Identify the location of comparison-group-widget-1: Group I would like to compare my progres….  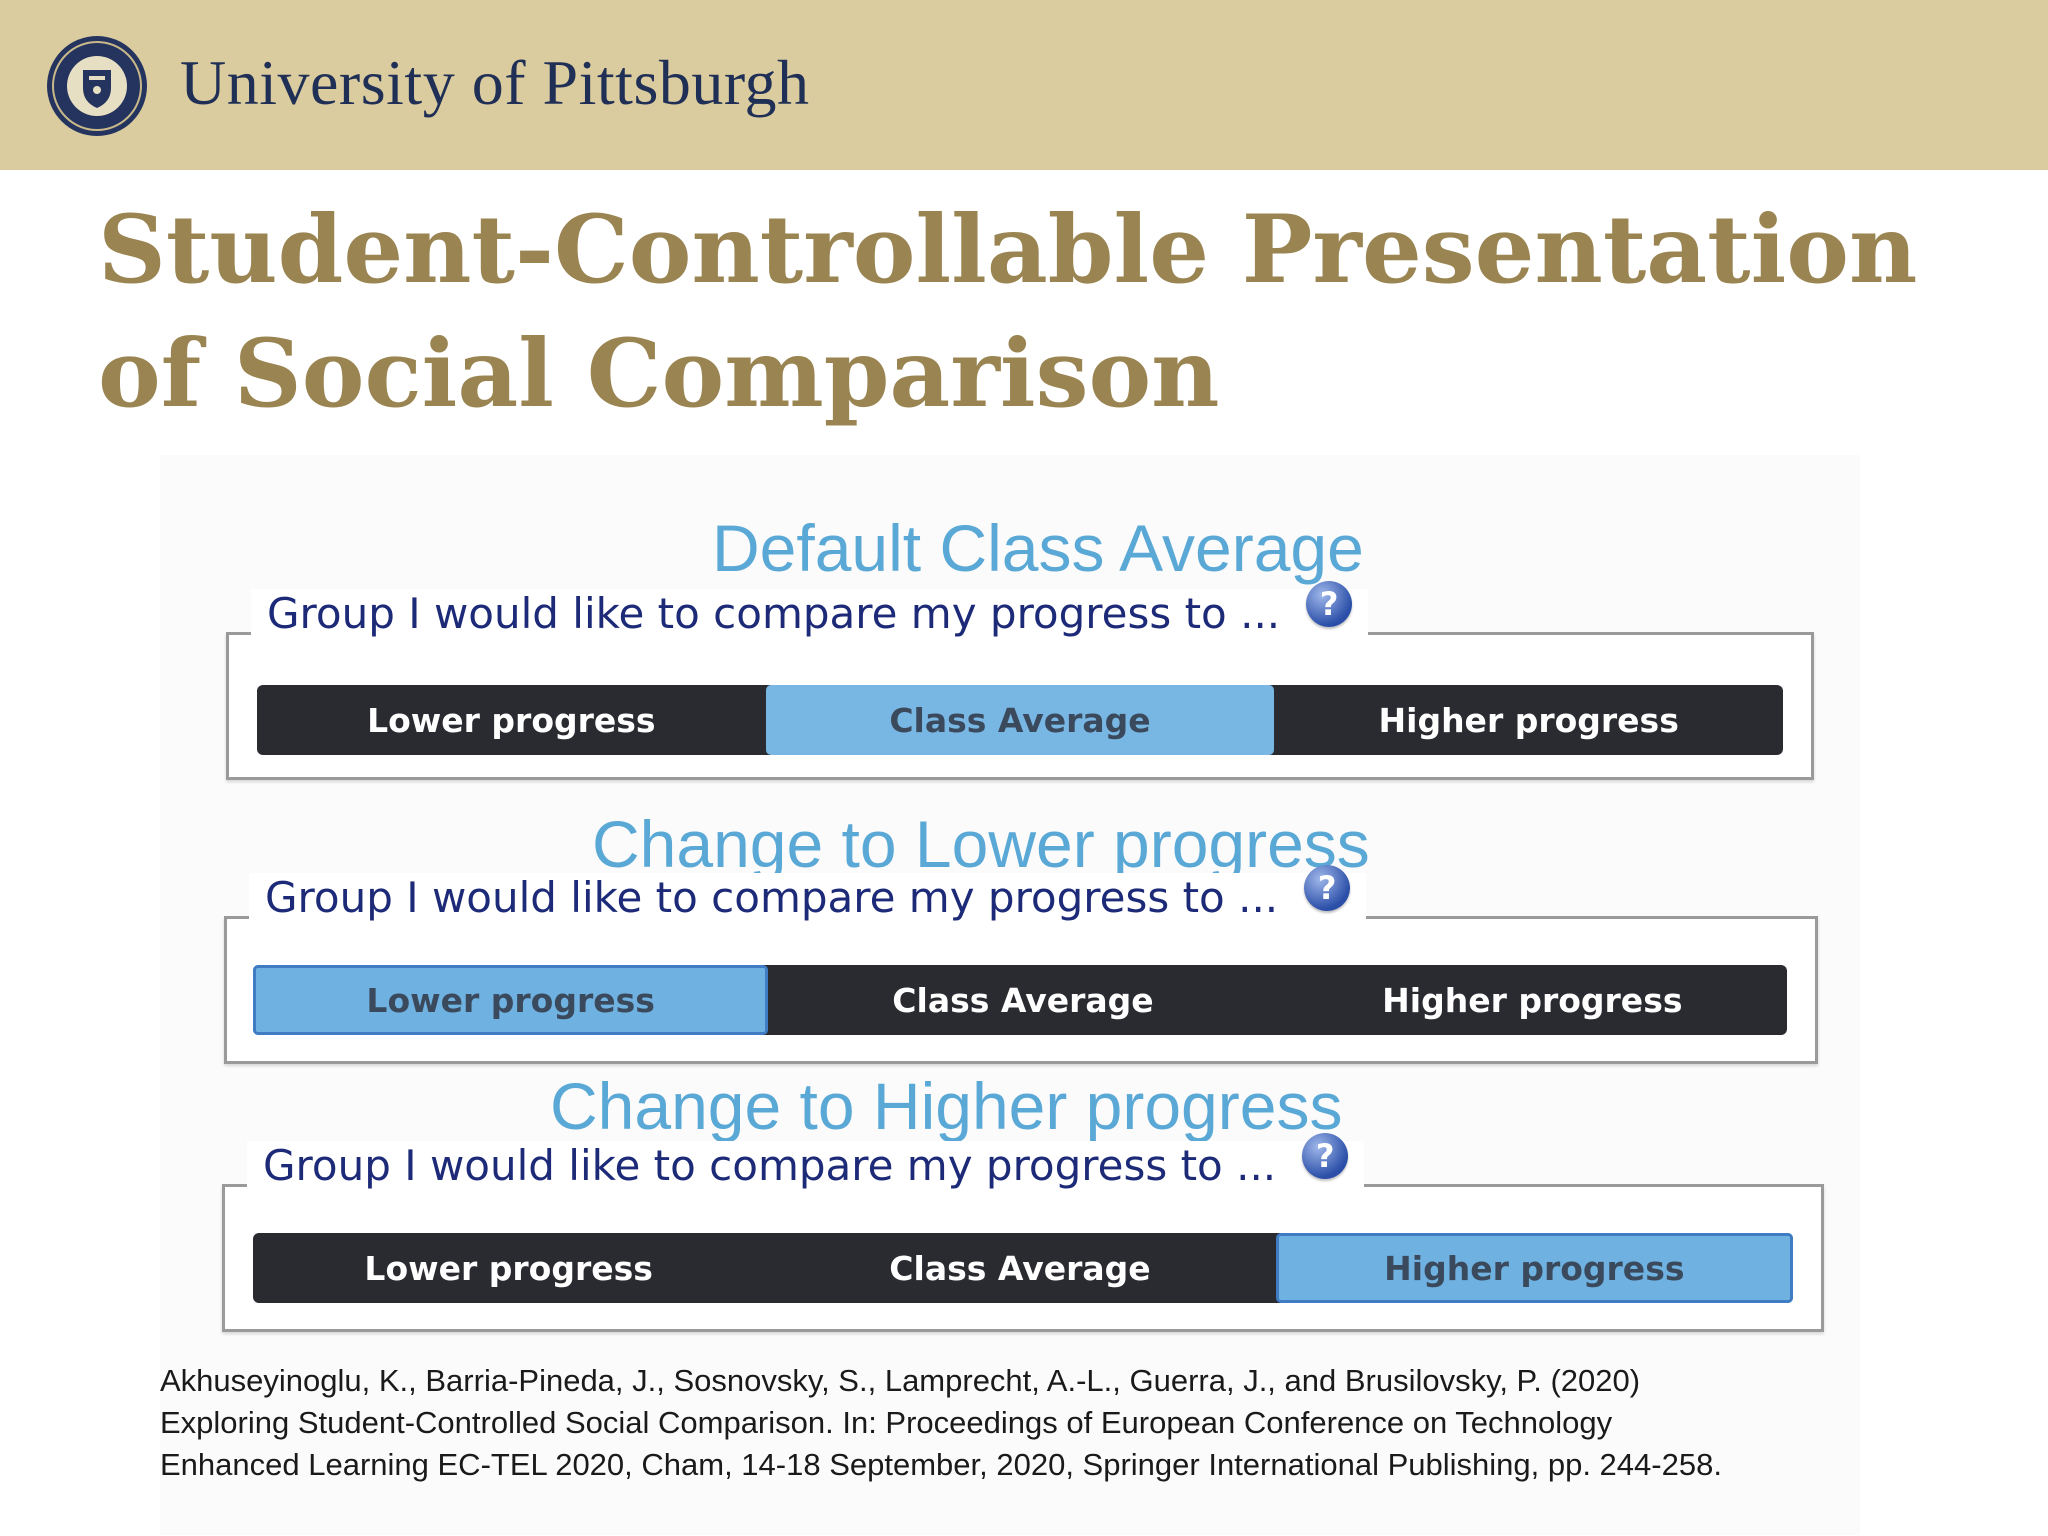
(1020, 680).